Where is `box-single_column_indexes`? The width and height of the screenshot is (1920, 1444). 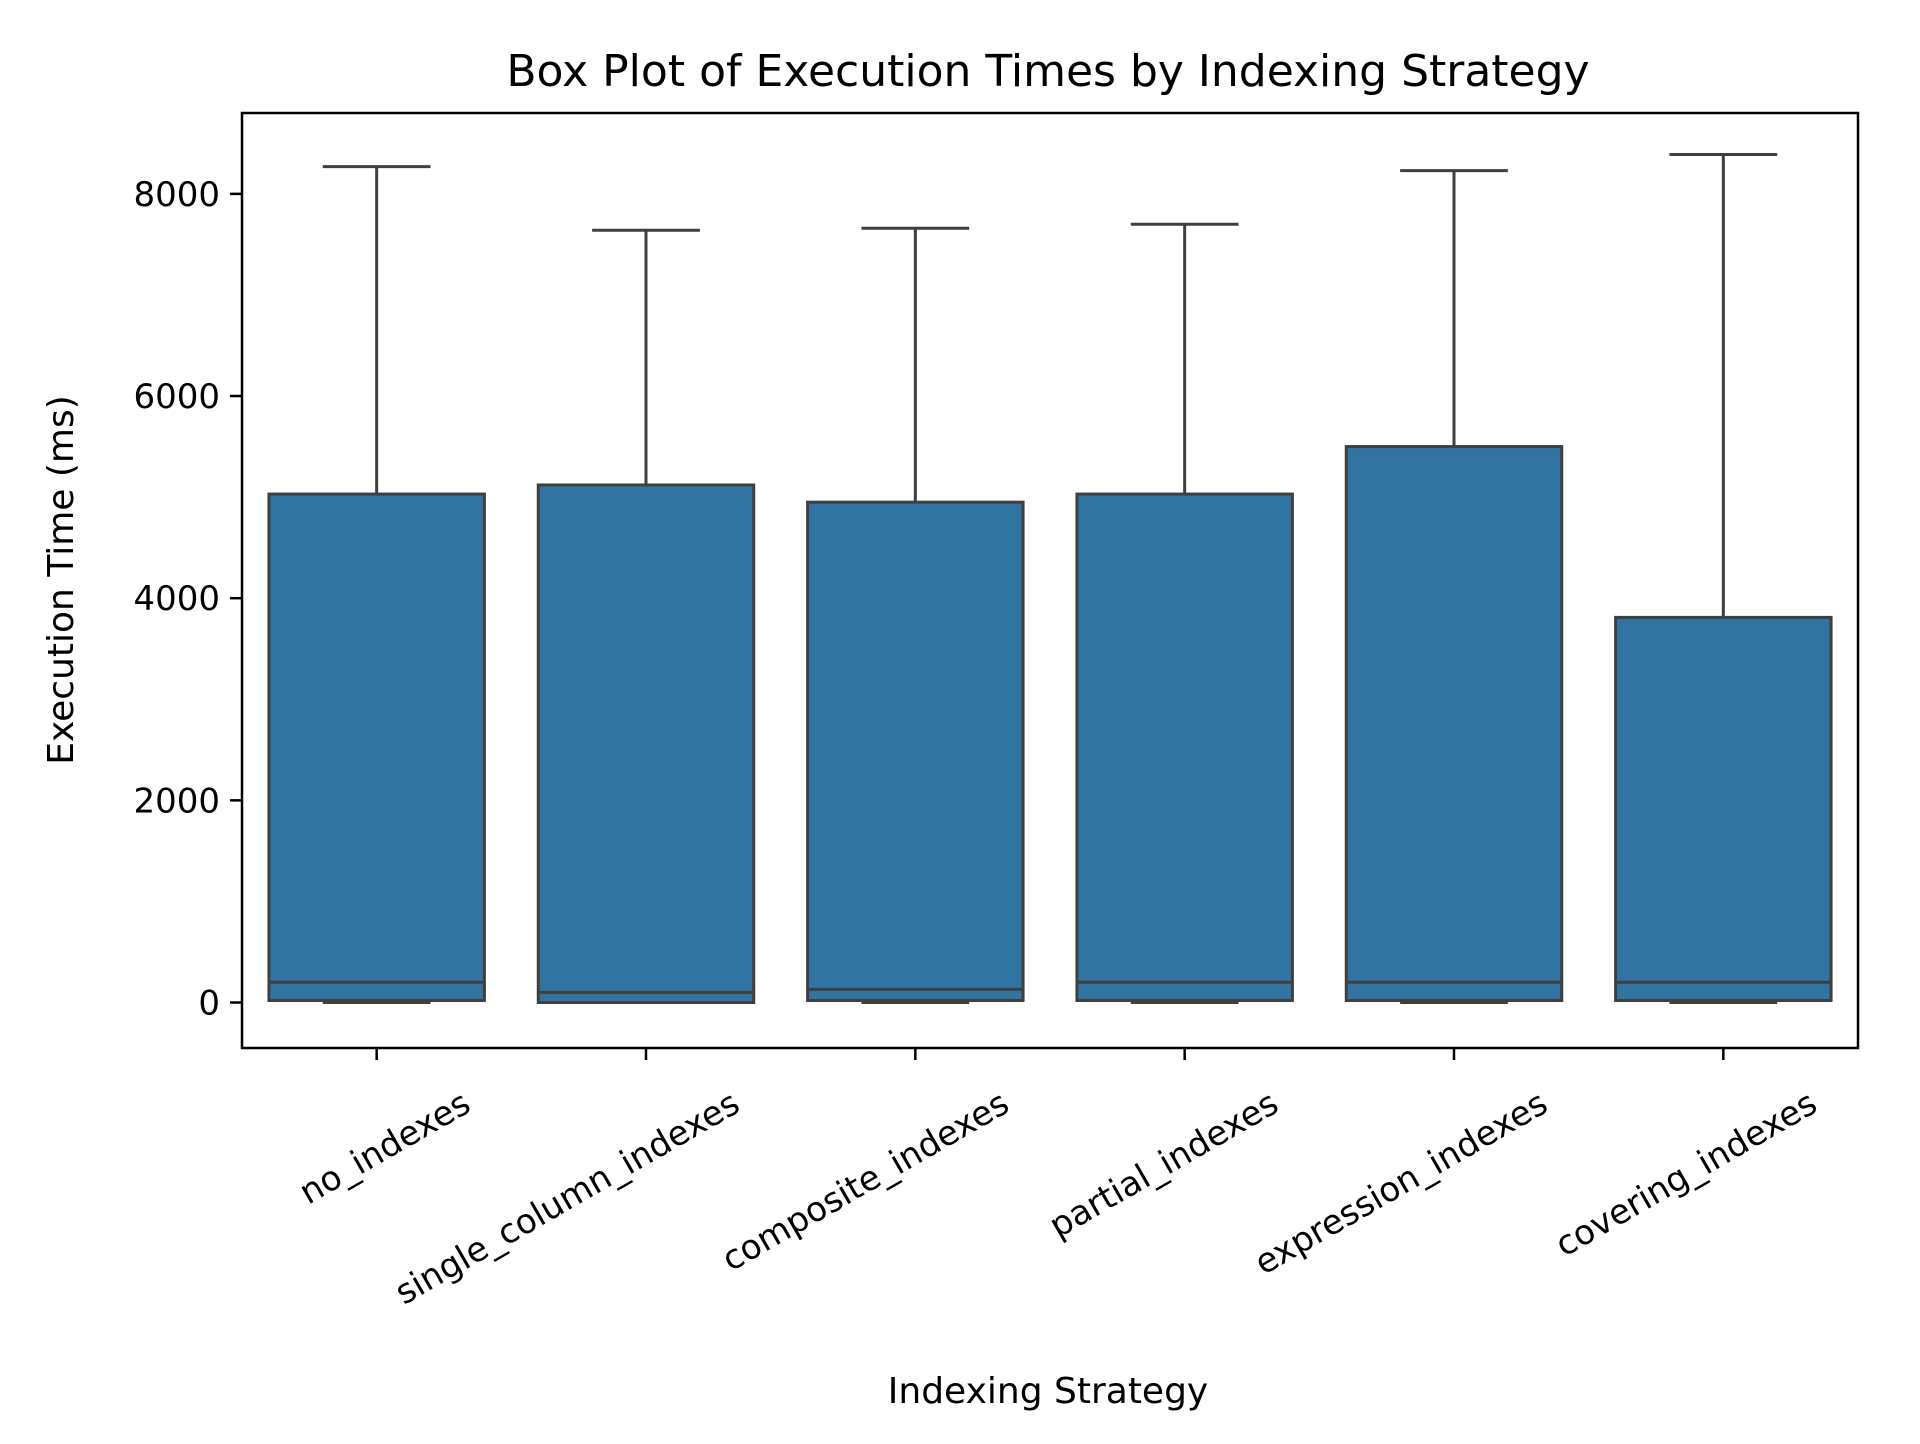 box-single_column_indexes is located at coordinates (646, 744).